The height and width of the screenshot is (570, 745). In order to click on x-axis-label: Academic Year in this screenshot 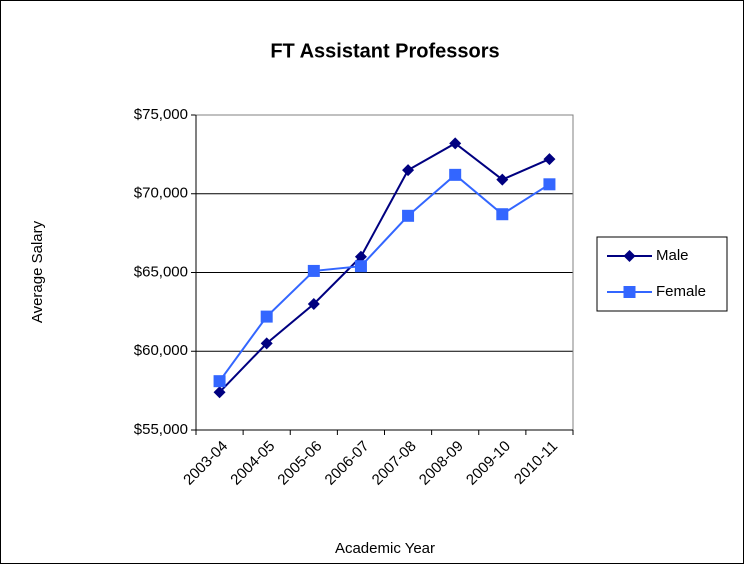, I will do `click(385, 548)`.